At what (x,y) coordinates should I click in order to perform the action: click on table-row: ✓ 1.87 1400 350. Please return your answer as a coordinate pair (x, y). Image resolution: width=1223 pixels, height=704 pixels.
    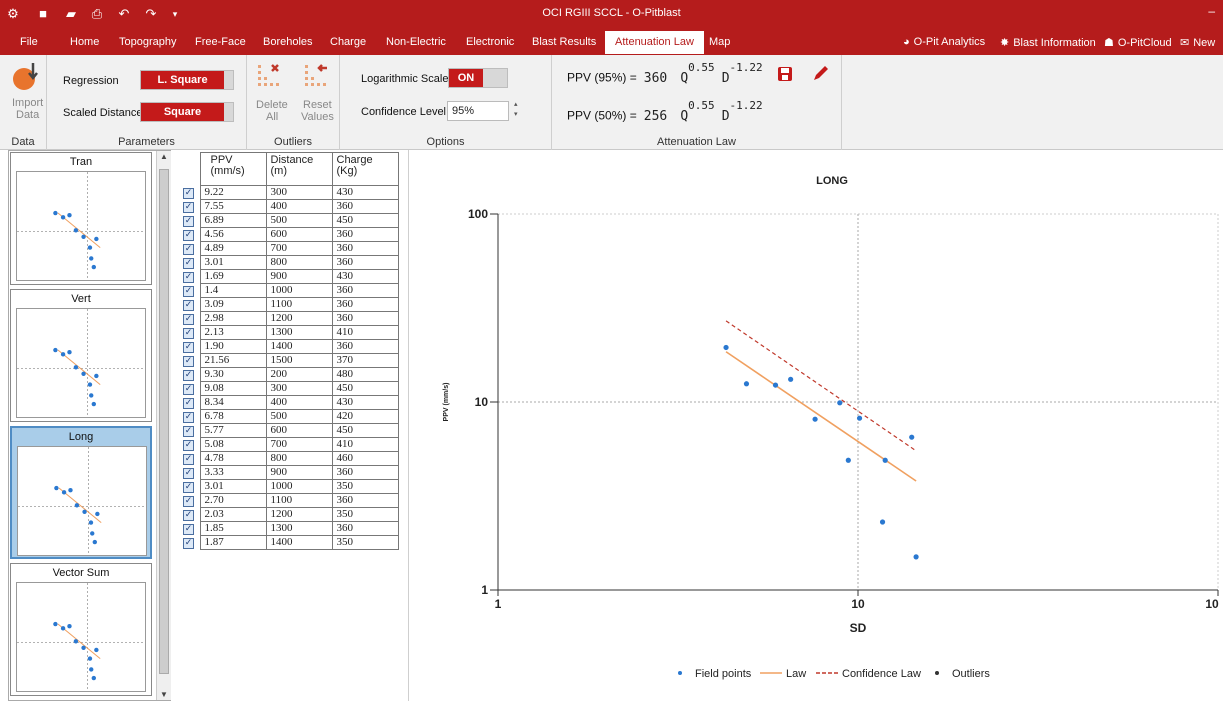
    Looking at the image, I should click on (288, 542).